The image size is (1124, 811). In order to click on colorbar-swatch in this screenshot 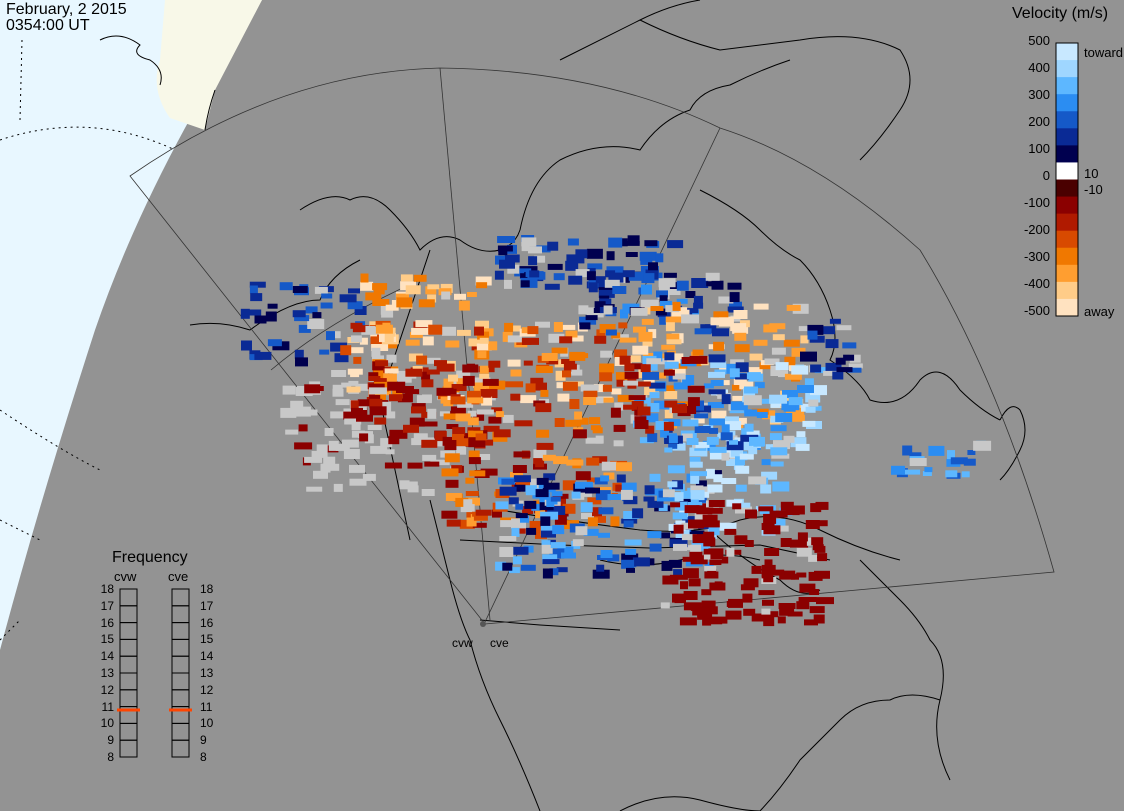, I will do `click(1067, 188)`.